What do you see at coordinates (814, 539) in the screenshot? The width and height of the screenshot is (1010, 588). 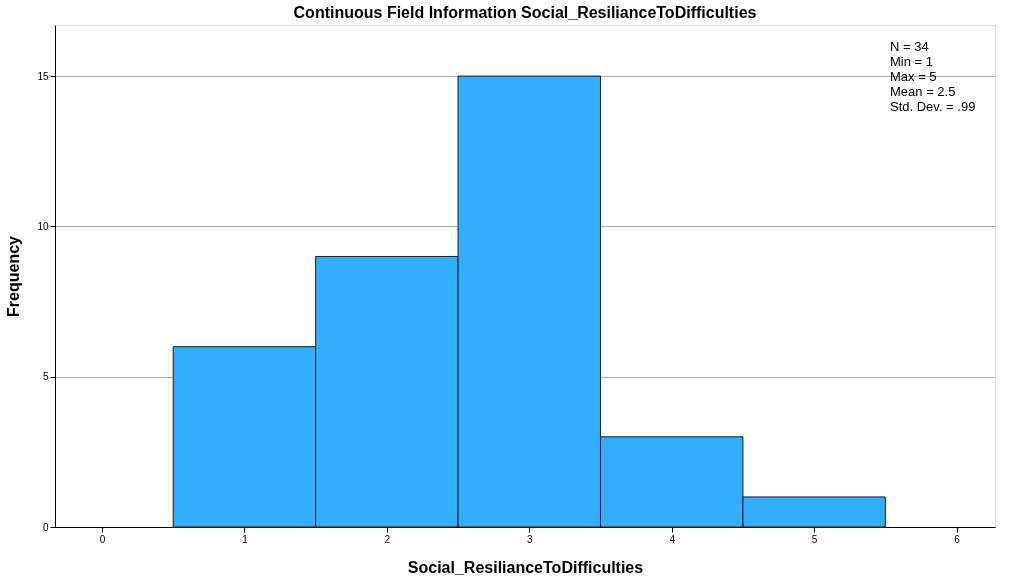 I see `x-tick-label: 5` at bounding box center [814, 539].